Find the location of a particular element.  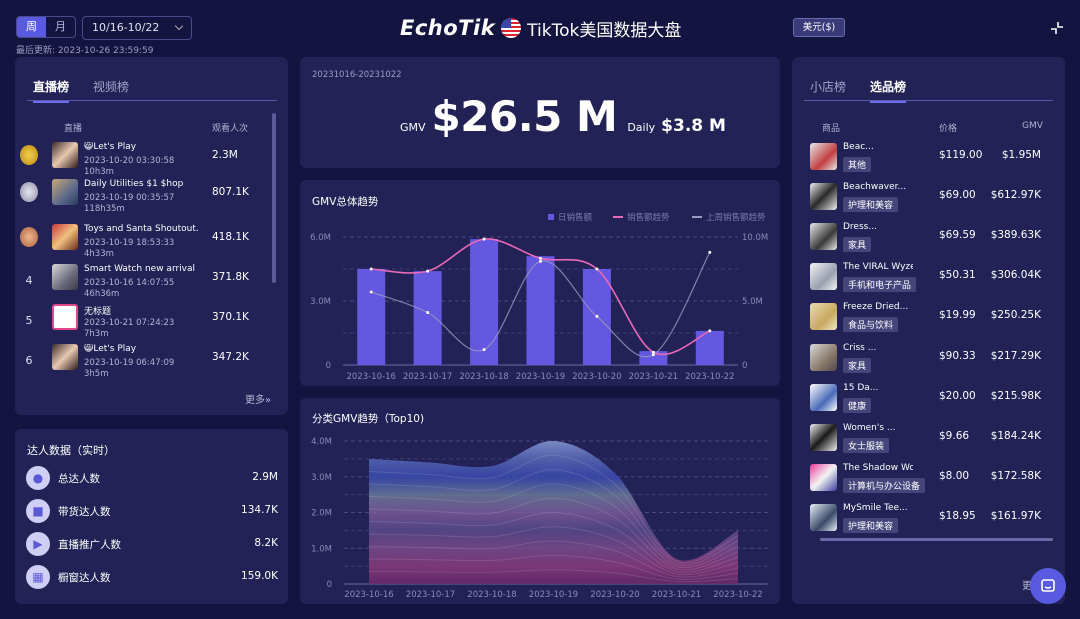

product-row: Dress... 家具 $69.59 $389.63K is located at coordinates (926, 240).